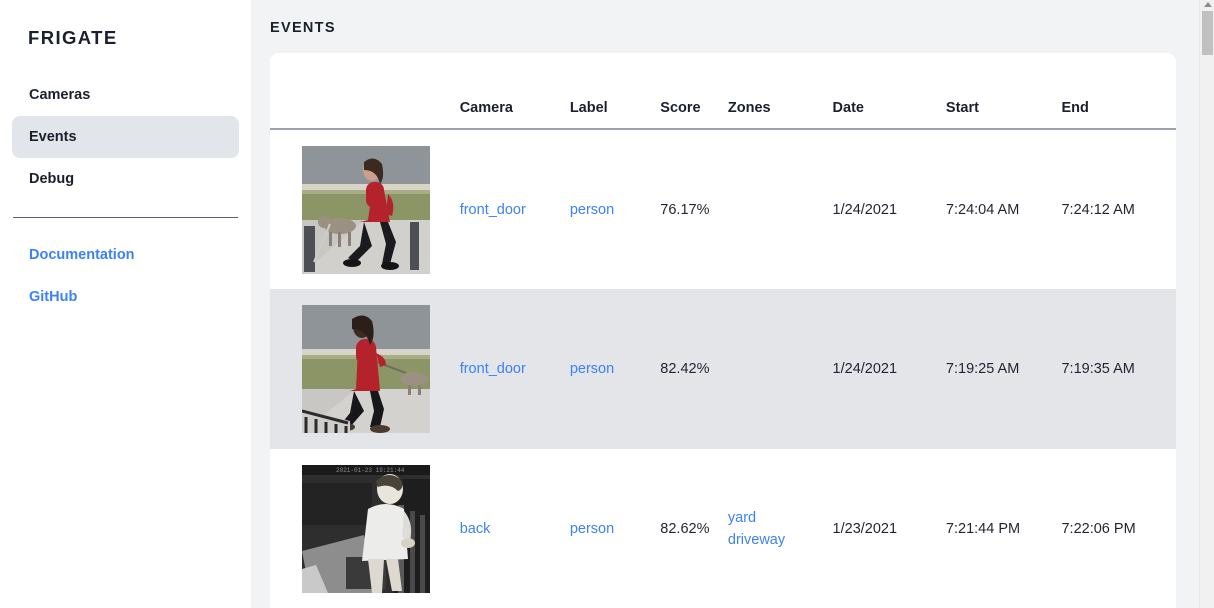 Image resolution: width=1214 pixels, height=608 pixels. What do you see at coordinates (694, 91) in the screenshot?
I see `column-header-score: Score` at bounding box center [694, 91].